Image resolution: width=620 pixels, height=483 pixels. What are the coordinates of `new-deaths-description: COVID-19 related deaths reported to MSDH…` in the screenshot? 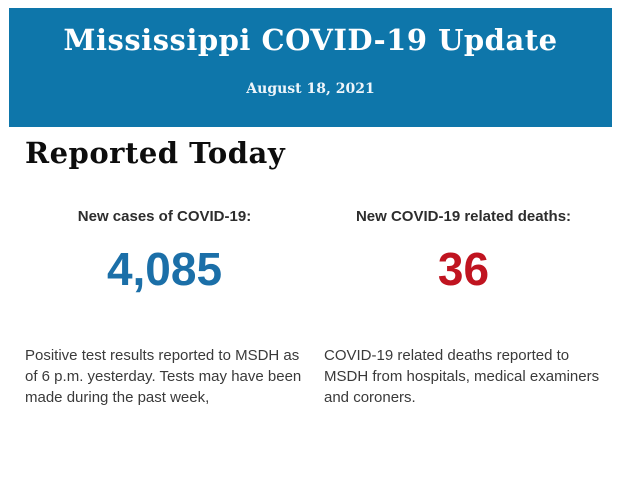 It's located at (462, 376).